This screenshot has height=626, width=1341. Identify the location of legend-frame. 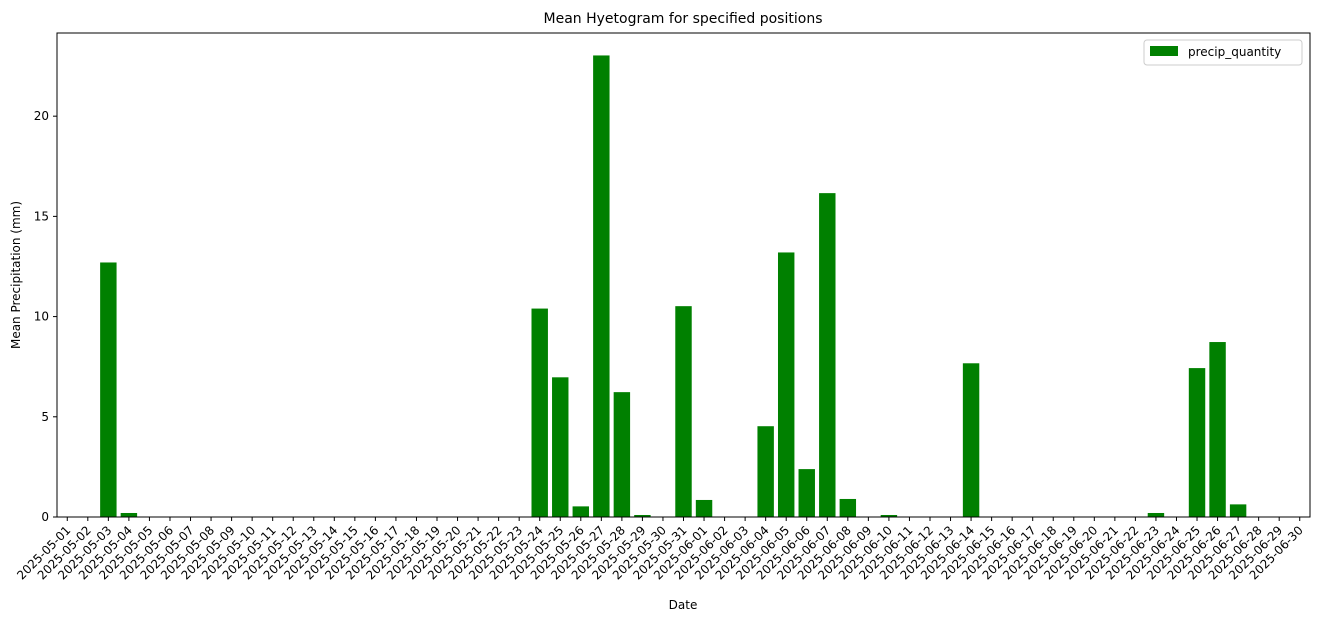
(1223, 52).